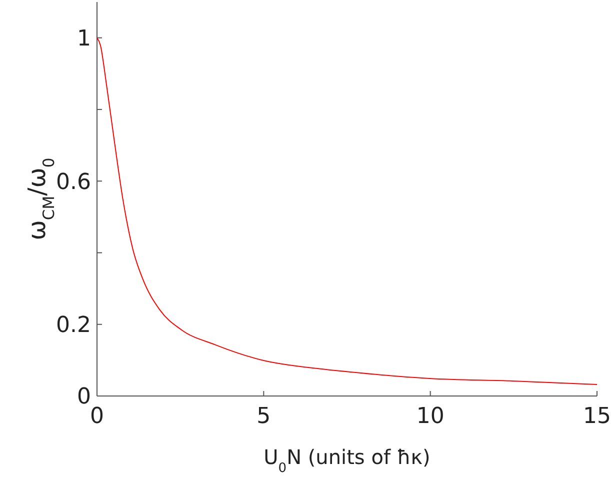 Image resolution: width=611 pixels, height=478 pixels. What do you see at coordinates (597, 416) in the screenshot?
I see `x-tick-label: 15` at bounding box center [597, 416].